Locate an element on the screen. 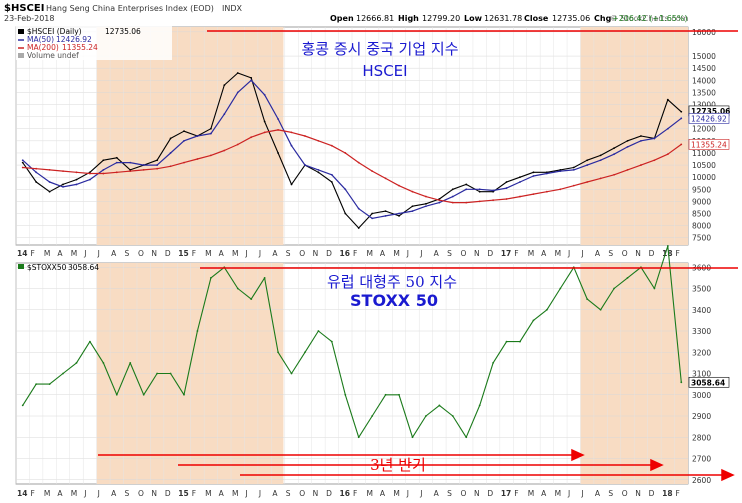 This screenshot has width=742, height=503. chg-label: Chg is located at coordinates (603, 18).